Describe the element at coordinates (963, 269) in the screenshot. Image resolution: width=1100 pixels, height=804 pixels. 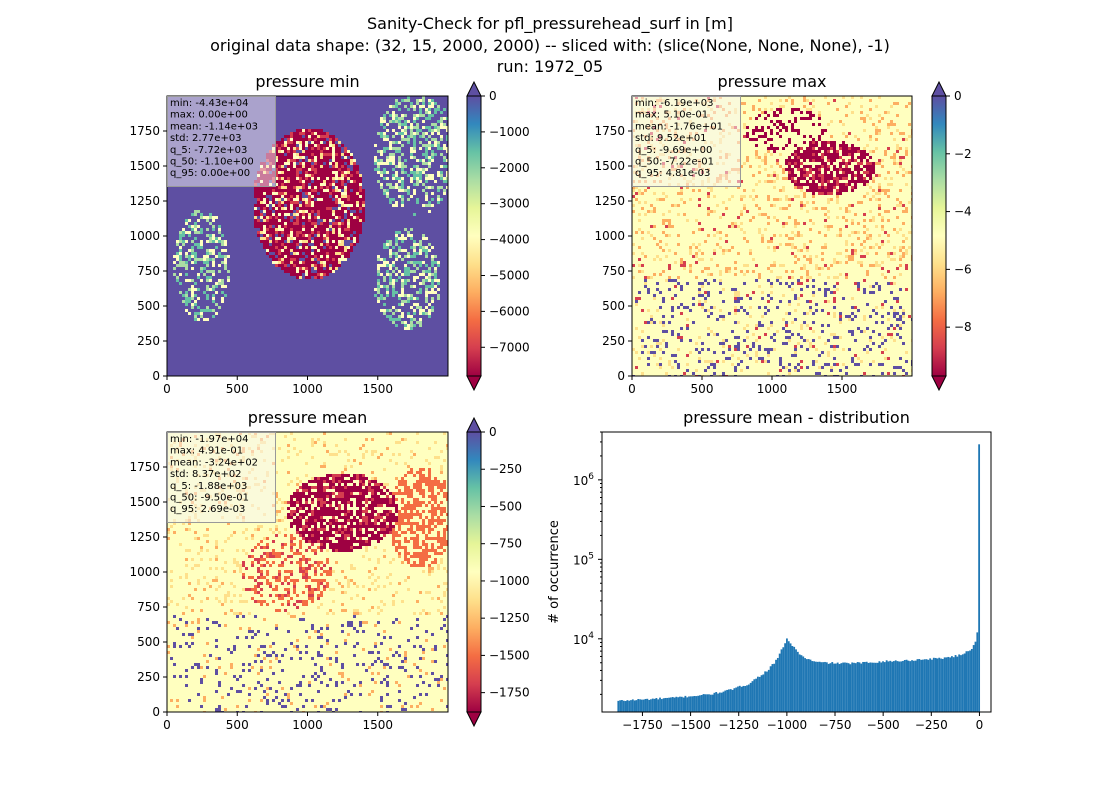
I see `colorbar-tick-label: −6` at that location.